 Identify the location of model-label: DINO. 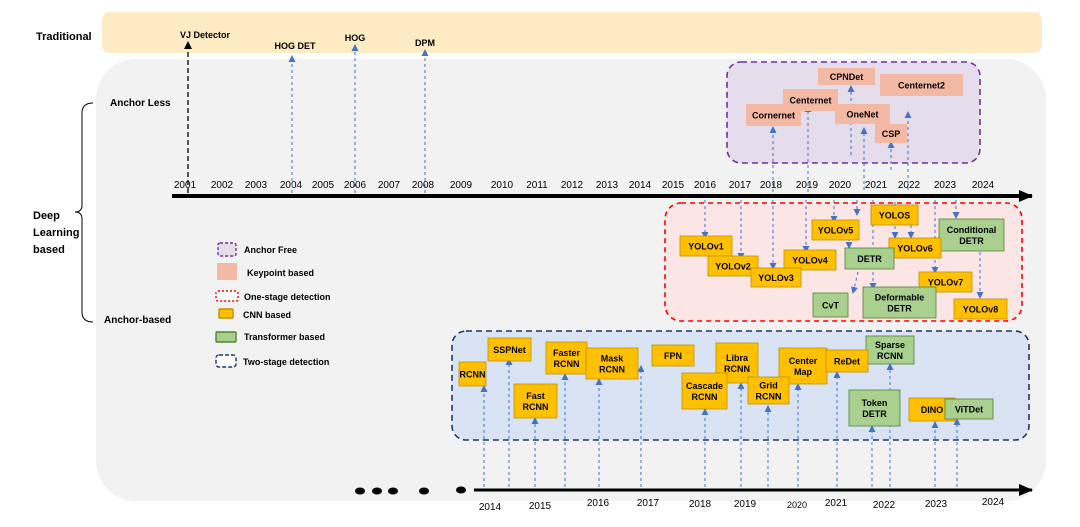
(932, 410).